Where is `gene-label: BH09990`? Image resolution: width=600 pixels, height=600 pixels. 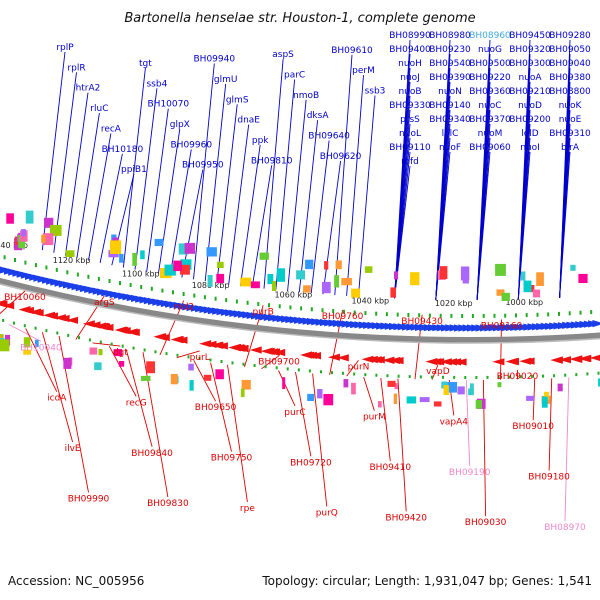 gene-label: BH09990 is located at coordinates (89, 499).